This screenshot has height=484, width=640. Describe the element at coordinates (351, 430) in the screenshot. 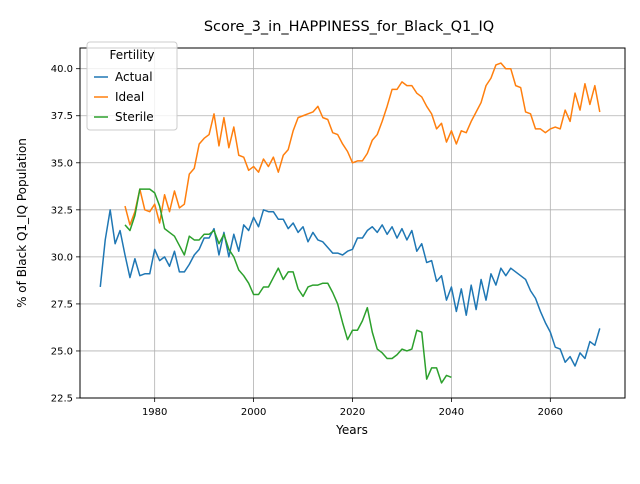

I see `x-axis-label: Years` at that location.